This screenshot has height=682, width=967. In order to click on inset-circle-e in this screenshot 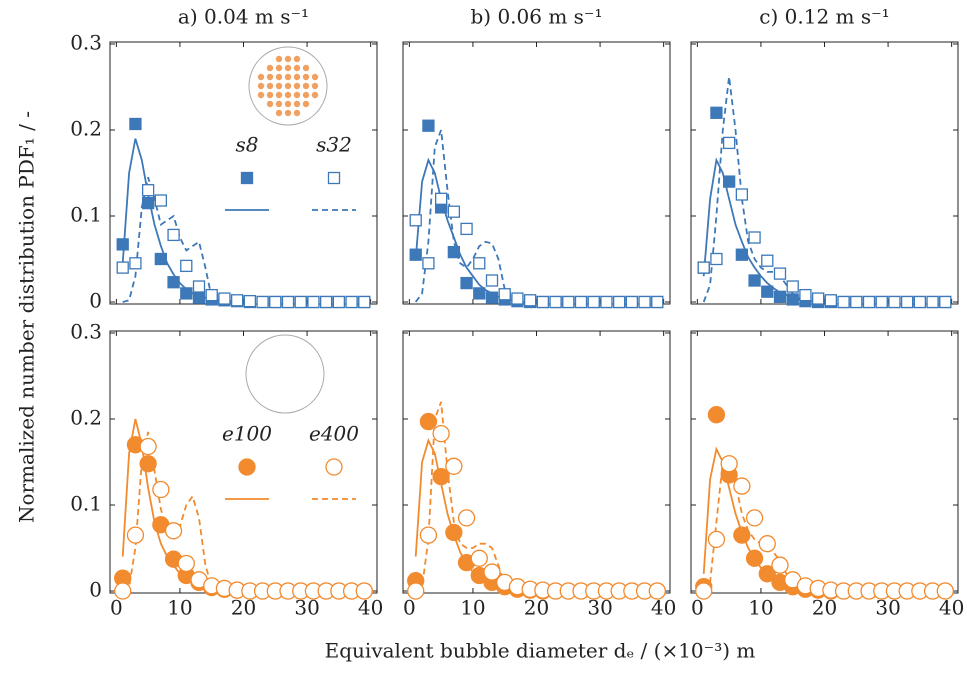, I will do `click(285, 374)`.